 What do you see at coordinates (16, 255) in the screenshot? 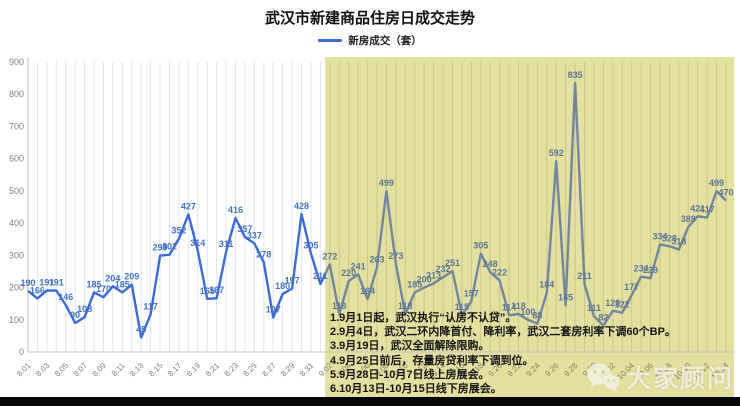
I see `svg-text: 300` at bounding box center [16, 255].